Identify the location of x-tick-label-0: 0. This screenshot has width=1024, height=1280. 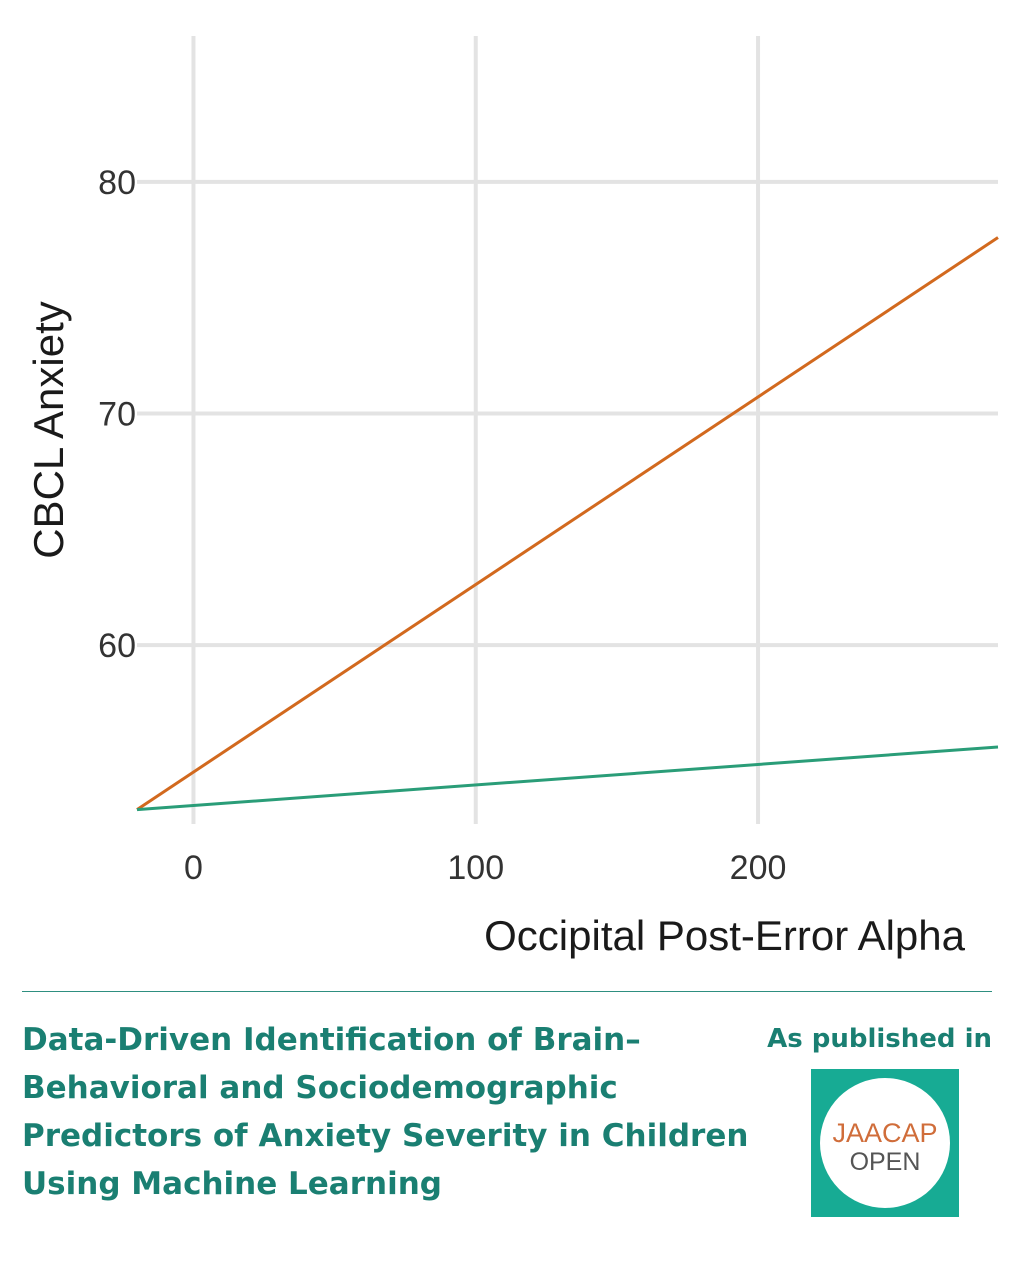
(193, 868).